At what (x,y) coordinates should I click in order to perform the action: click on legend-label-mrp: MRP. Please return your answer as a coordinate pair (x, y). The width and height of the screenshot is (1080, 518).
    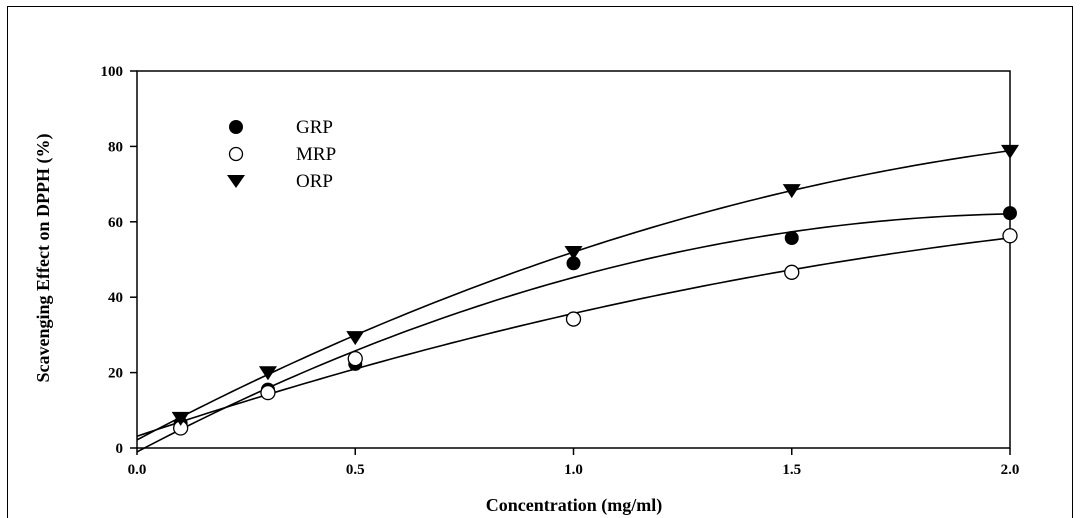
    Looking at the image, I should click on (316, 154).